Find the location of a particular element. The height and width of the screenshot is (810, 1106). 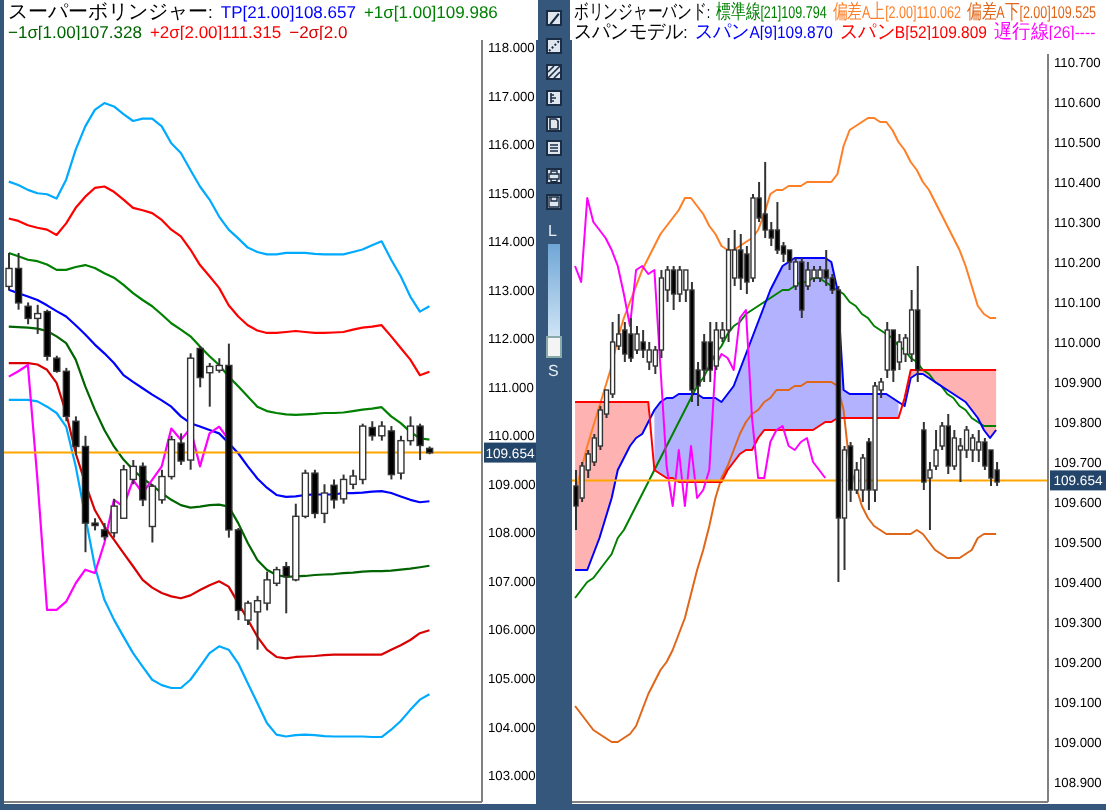

chart-title: ボリンジャーバンド: is located at coordinates (642, 13).